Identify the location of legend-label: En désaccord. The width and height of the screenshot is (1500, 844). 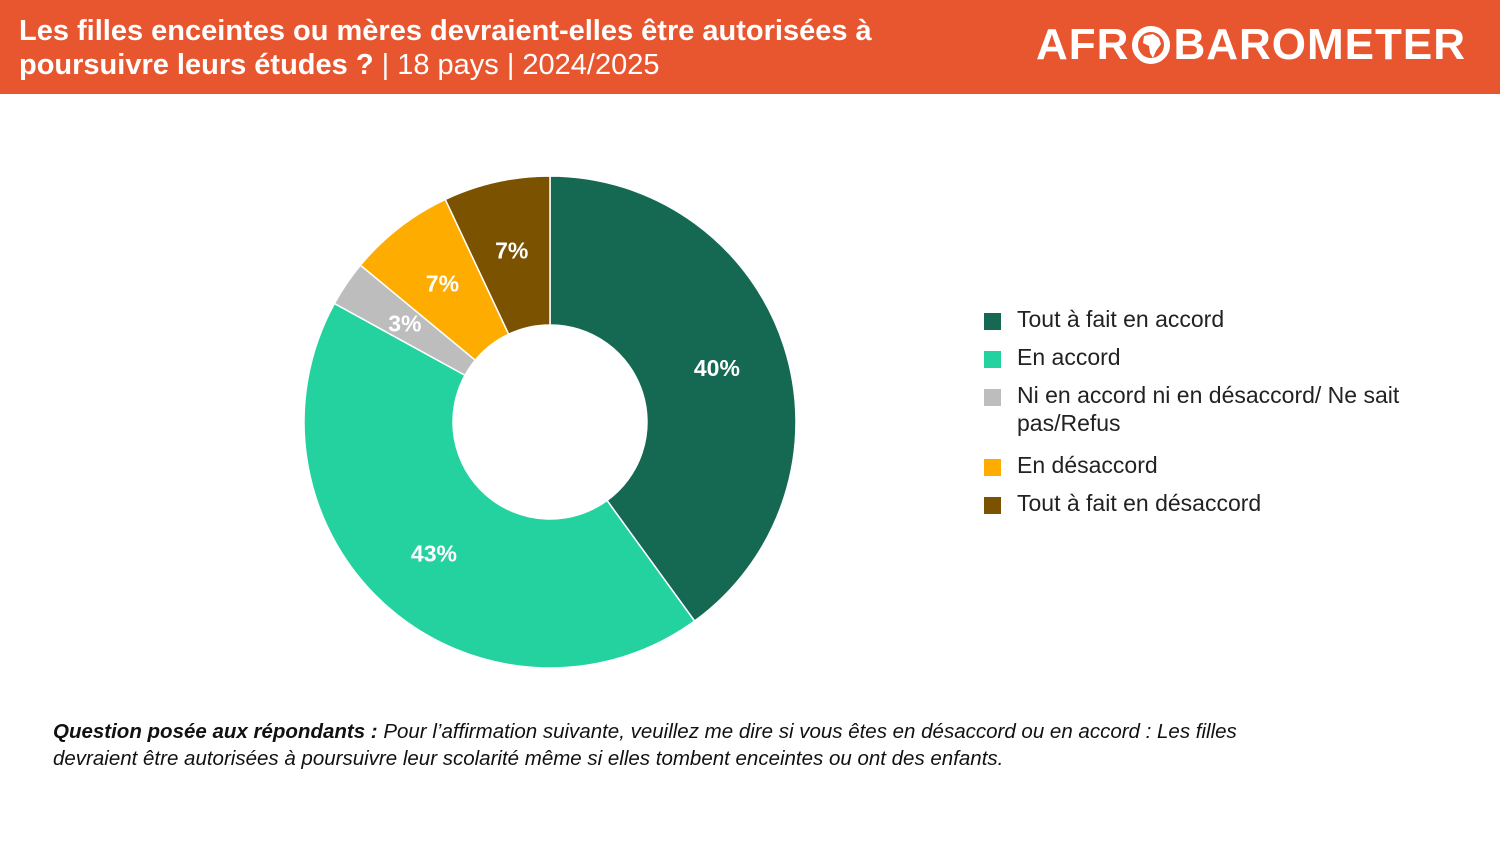
(1087, 465).